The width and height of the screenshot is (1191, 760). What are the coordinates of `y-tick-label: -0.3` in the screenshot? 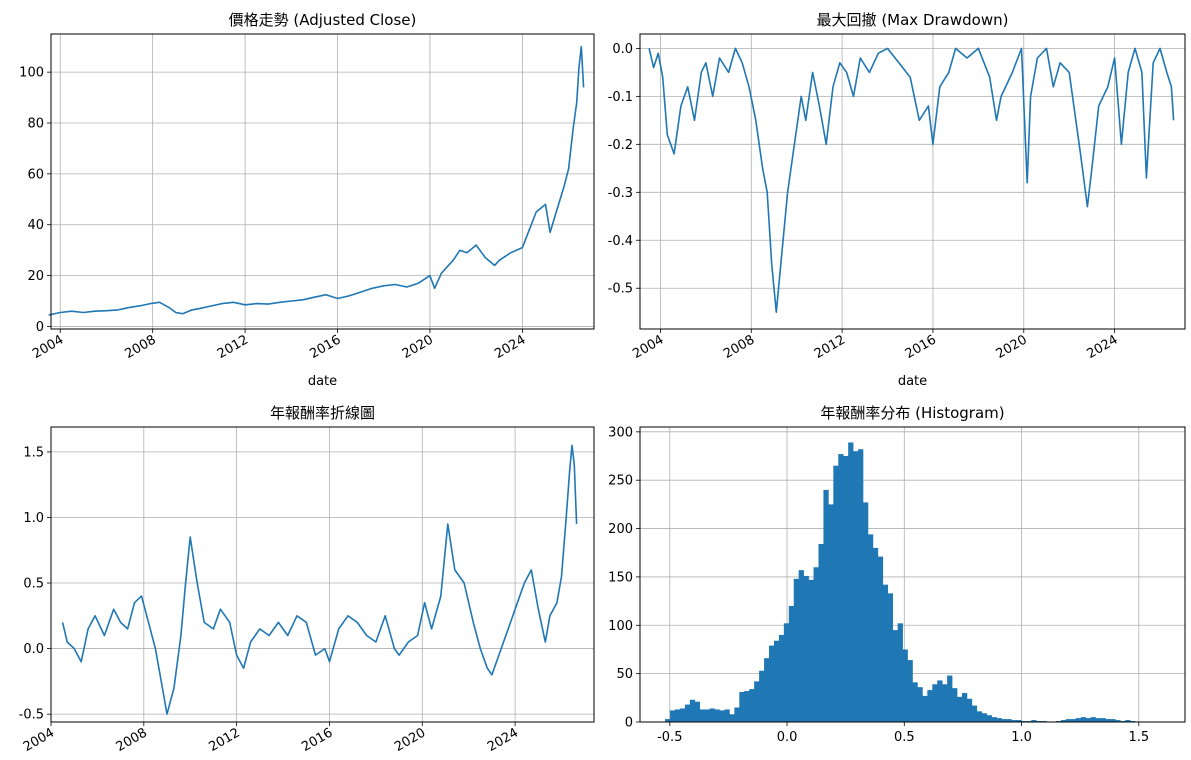 It's located at (620, 193).